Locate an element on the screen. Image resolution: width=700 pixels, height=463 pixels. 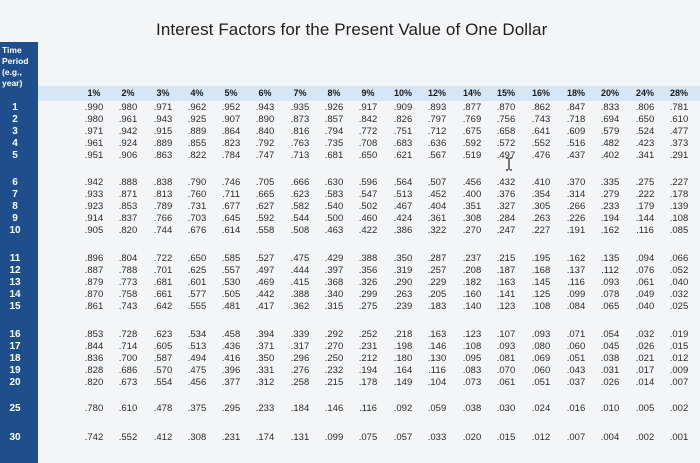
factor-cell: .555 is located at coordinates (197, 306).